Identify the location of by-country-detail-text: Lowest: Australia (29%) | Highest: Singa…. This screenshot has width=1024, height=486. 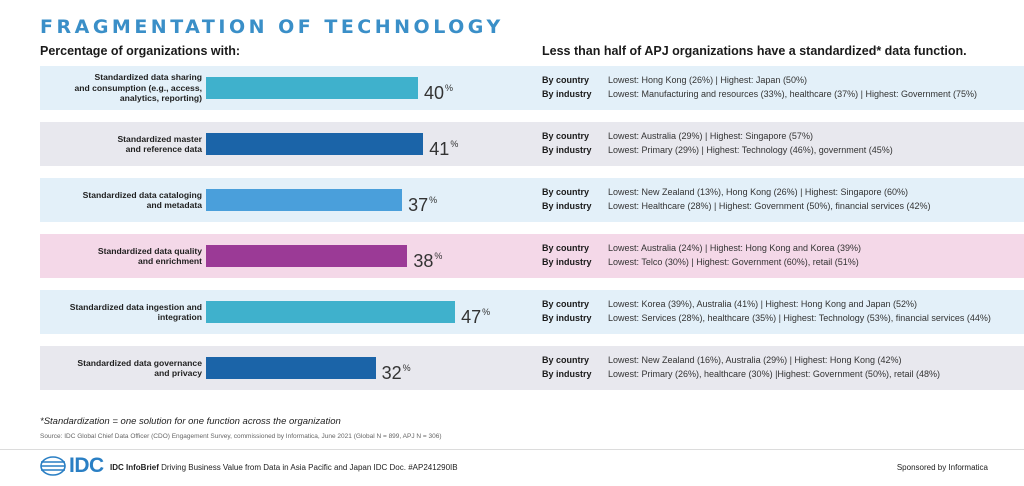
(710, 136).